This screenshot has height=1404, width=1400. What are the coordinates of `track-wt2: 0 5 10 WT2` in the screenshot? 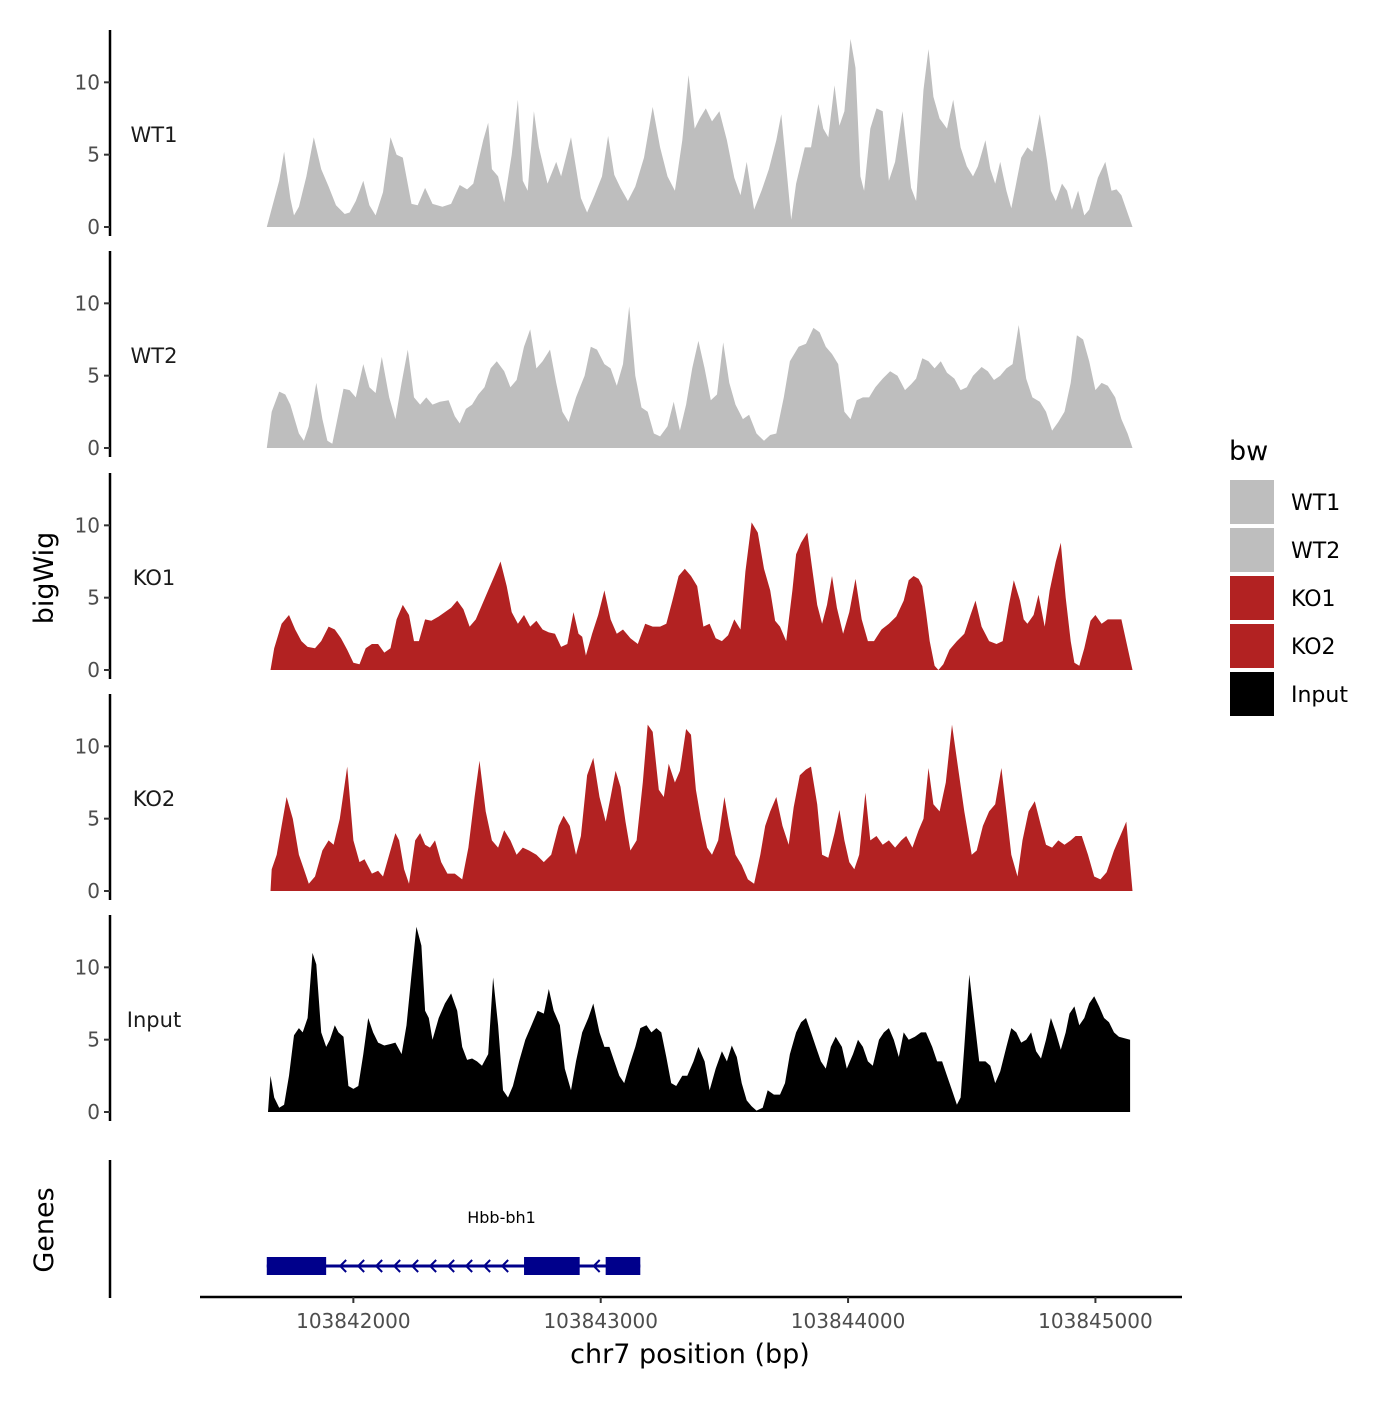 It's located at (604, 355).